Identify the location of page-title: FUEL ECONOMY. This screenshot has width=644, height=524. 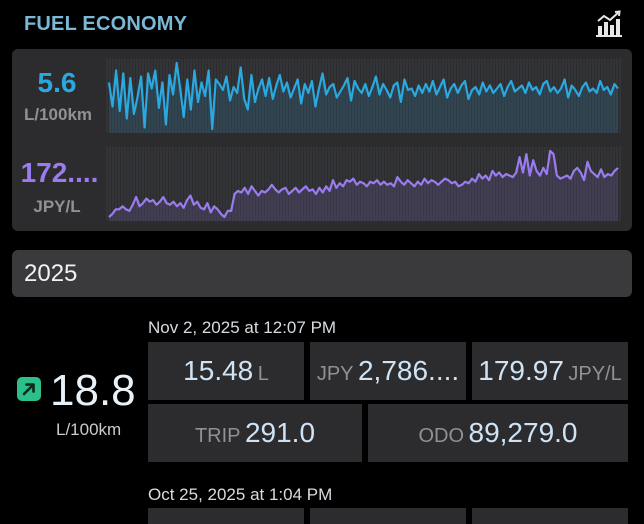
(106, 24).